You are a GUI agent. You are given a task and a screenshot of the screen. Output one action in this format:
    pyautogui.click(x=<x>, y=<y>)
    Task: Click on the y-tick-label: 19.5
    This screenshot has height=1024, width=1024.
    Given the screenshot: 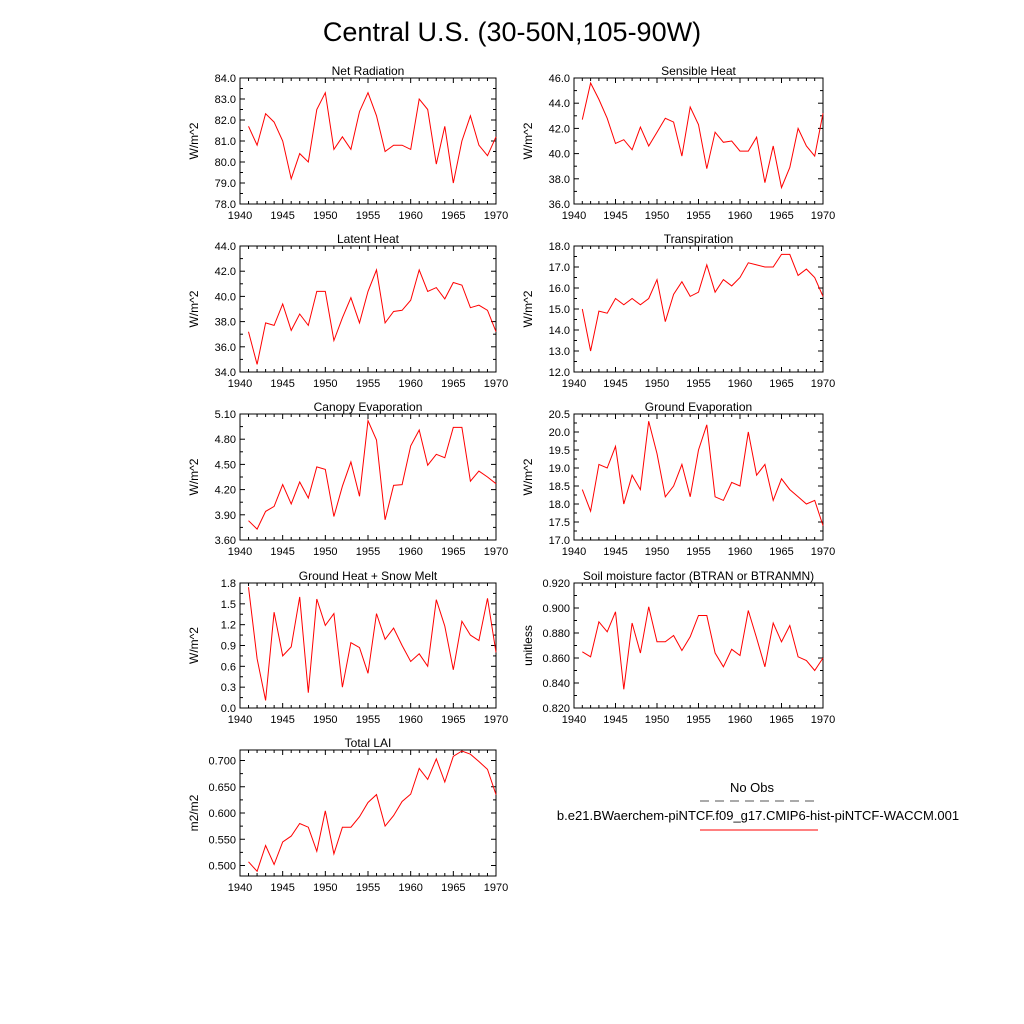 What is the action you would take?
    pyautogui.click(x=559, y=451)
    